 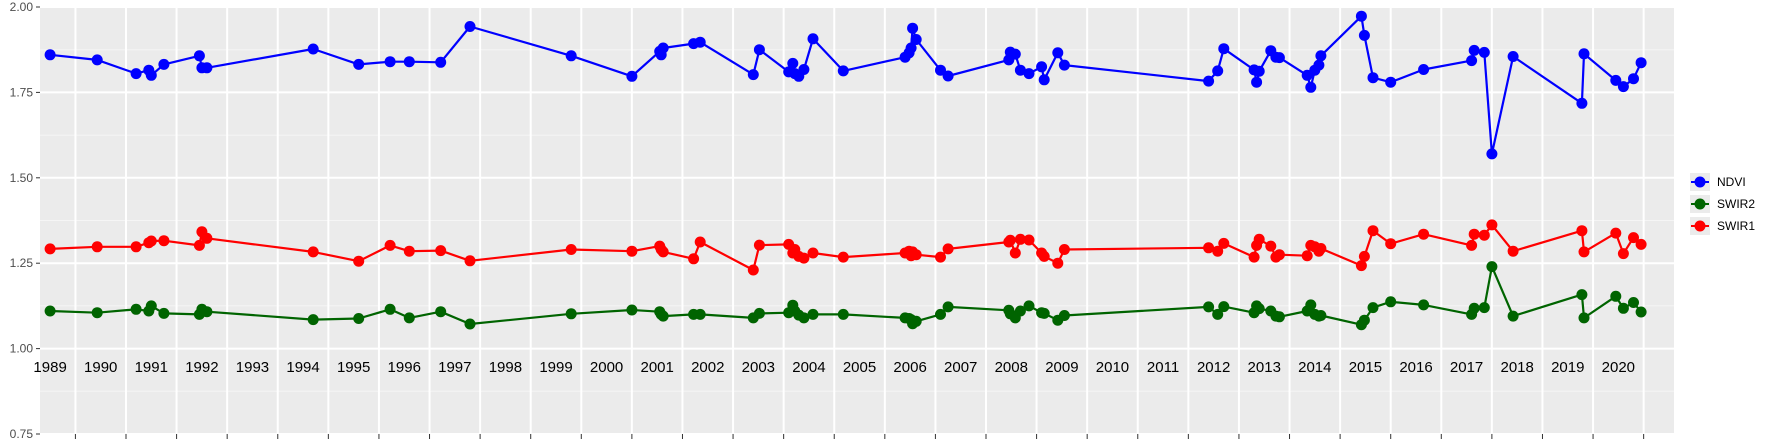 I want to click on series-swir1, so click(x=845, y=247).